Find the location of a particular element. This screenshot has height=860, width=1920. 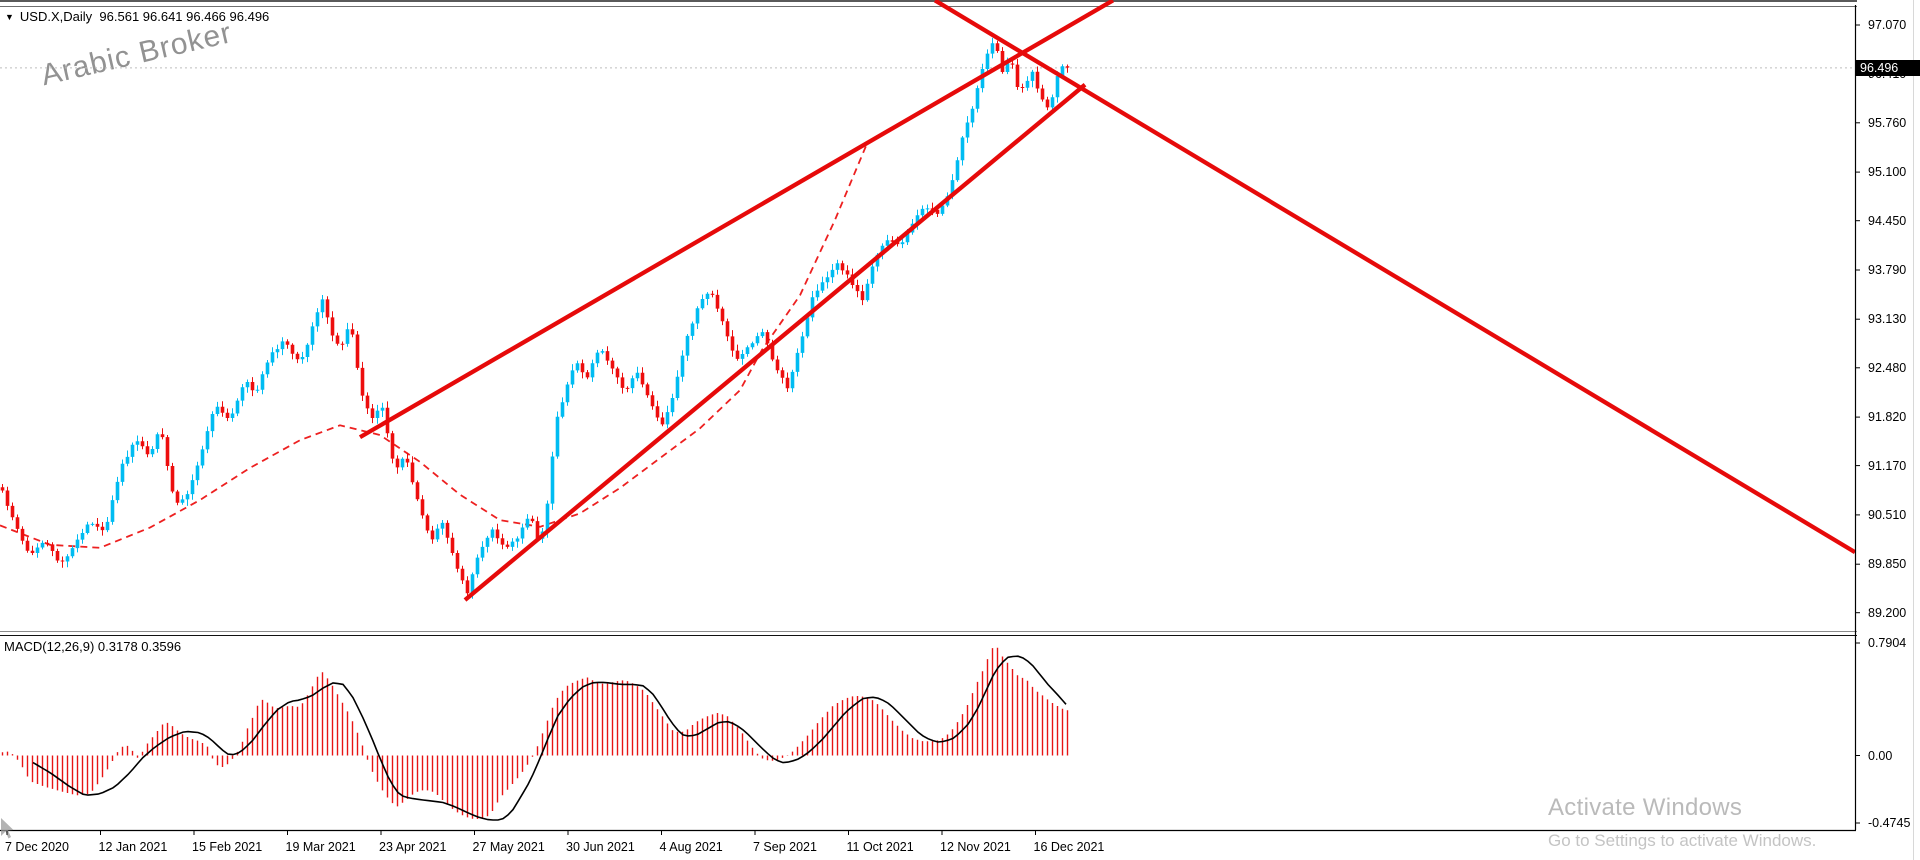

price-axis-label: 97.070 is located at coordinates (1887, 25).